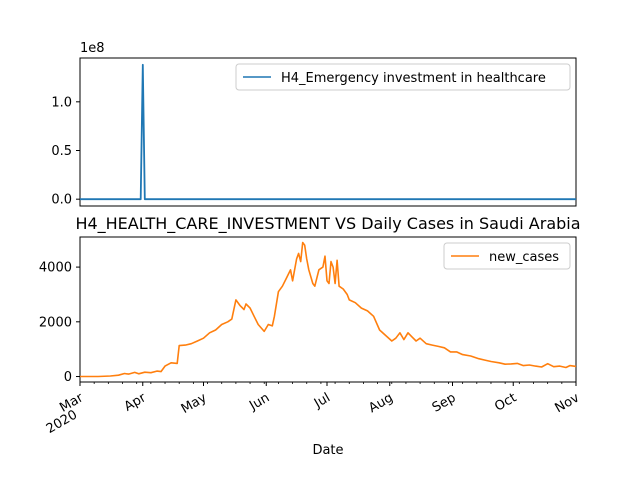 The height and width of the screenshot is (484, 640). What do you see at coordinates (327, 450) in the screenshot?
I see `x-axis-label: Date` at bounding box center [327, 450].